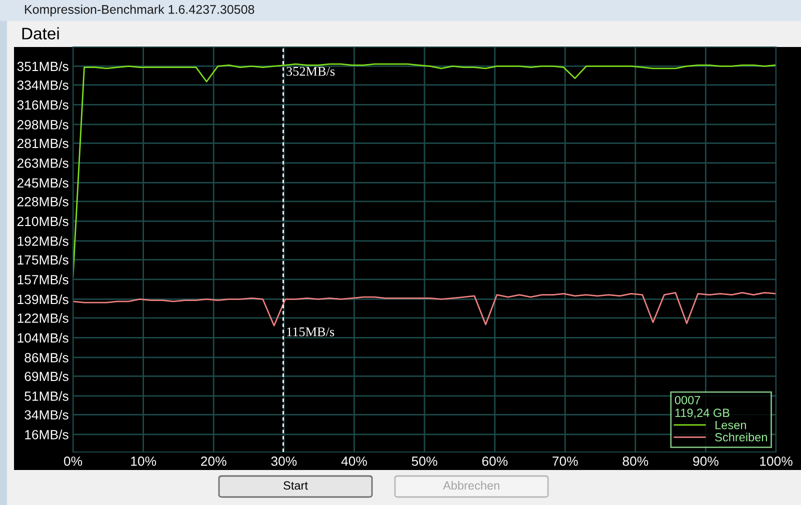 This screenshot has width=801, height=505. I want to click on line-series, so click(424, 309).